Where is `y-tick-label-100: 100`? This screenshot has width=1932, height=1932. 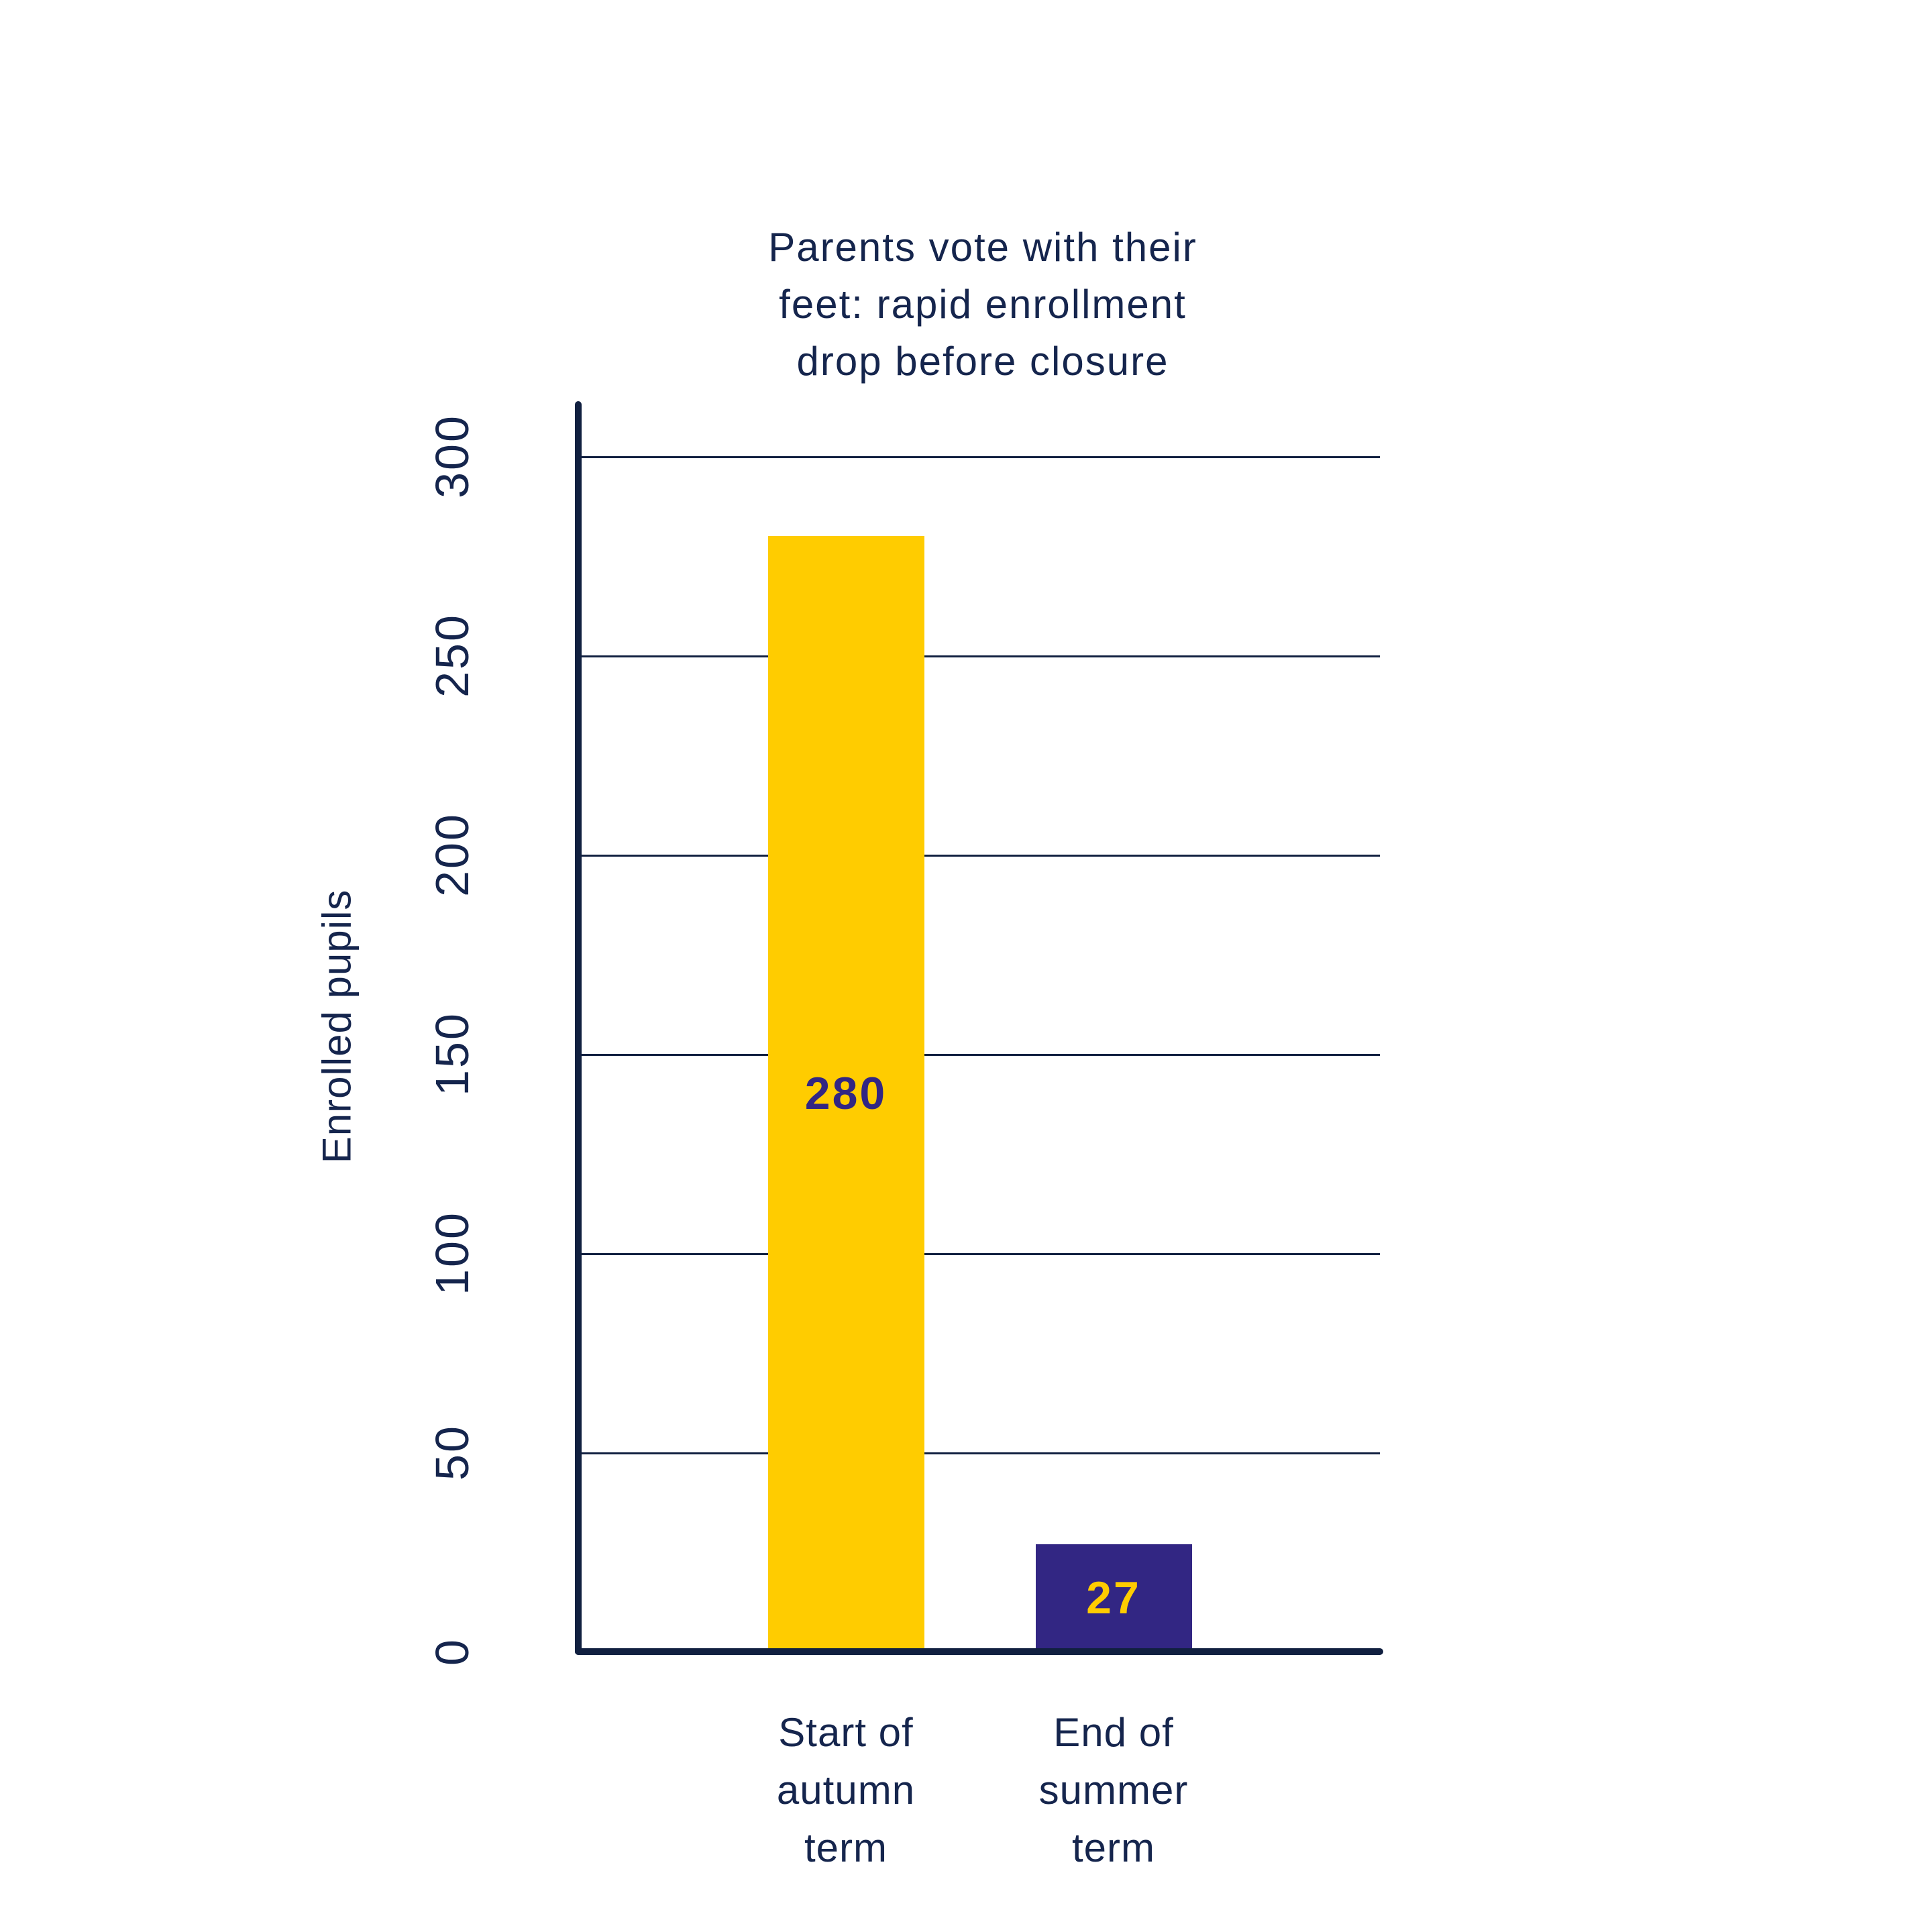 y-tick-label-100: 100 is located at coordinates (452, 1253).